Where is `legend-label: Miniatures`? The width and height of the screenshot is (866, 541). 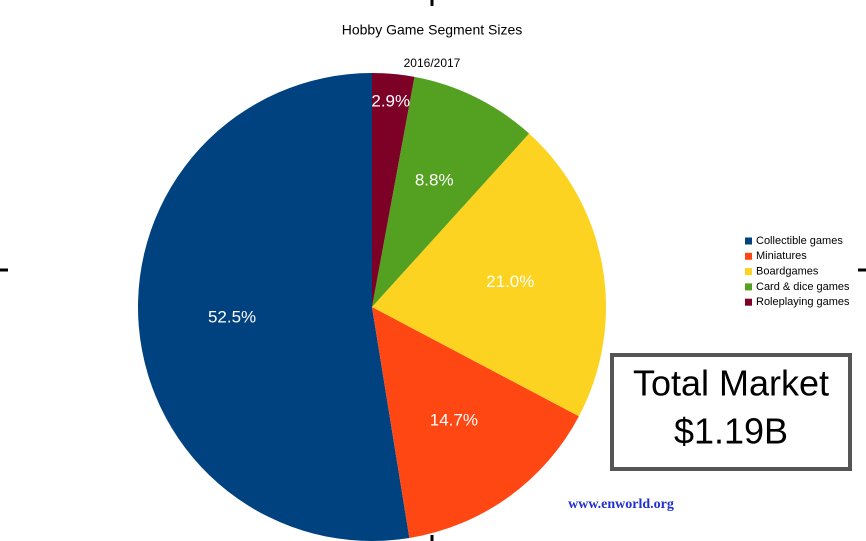
legend-label: Miniatures is located at coordinates (781, 256).